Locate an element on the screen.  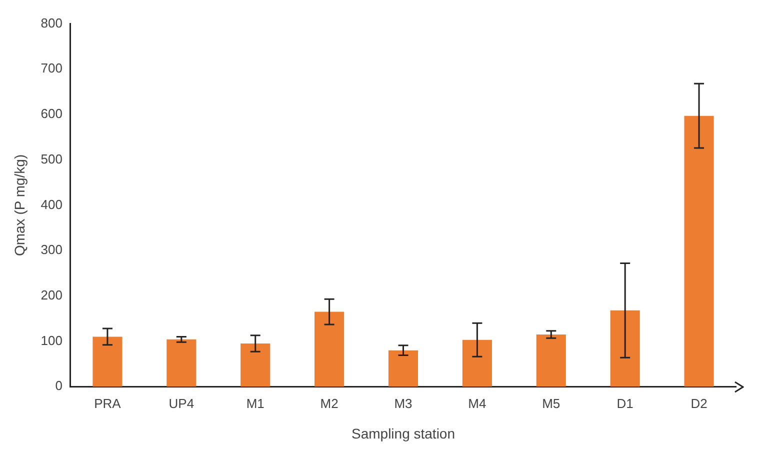
y-tick-label: 600 is located at coordinates (51, 114).